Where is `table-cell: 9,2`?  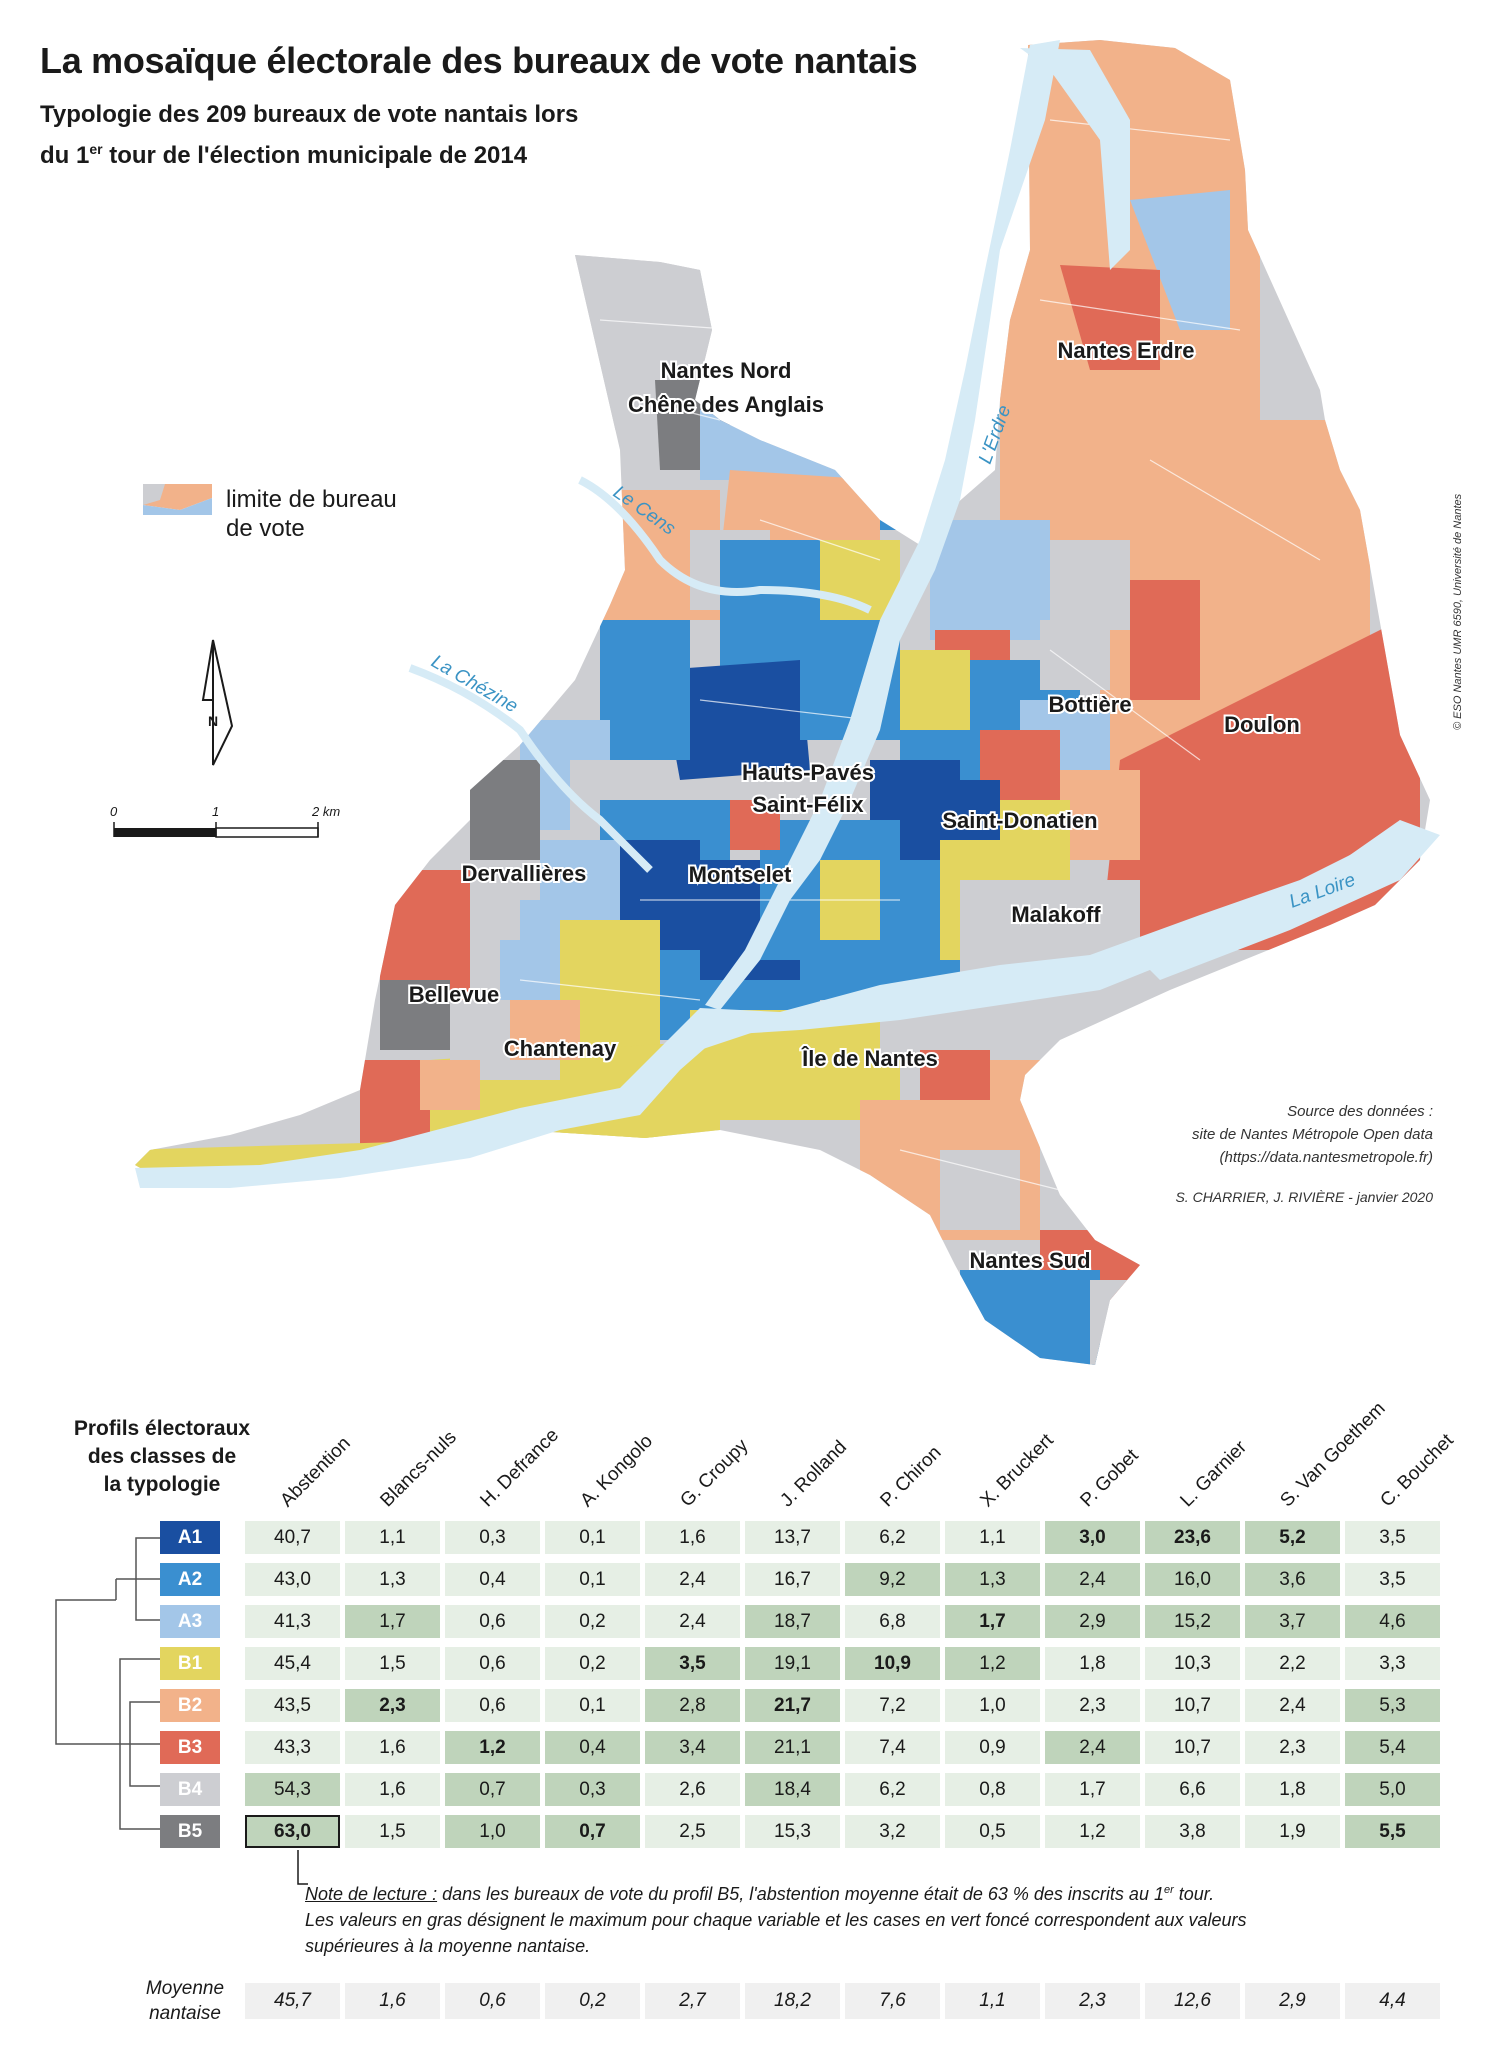 table-cell: 9,2 is located at coordinates (892, 1579).